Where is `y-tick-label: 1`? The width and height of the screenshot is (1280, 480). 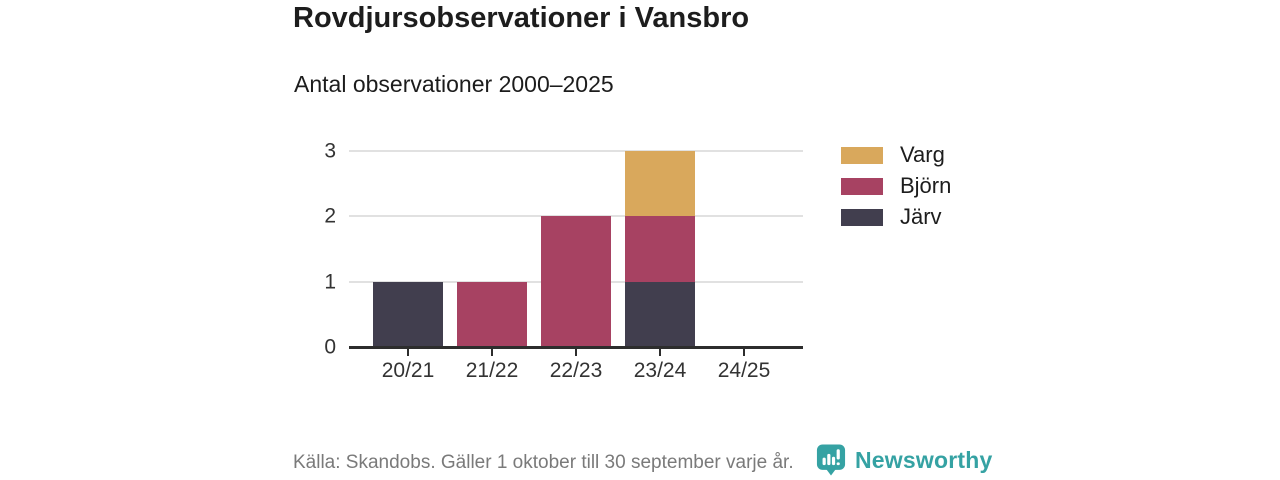 y-tick-label: 1 is located at coordinates (330, 282).